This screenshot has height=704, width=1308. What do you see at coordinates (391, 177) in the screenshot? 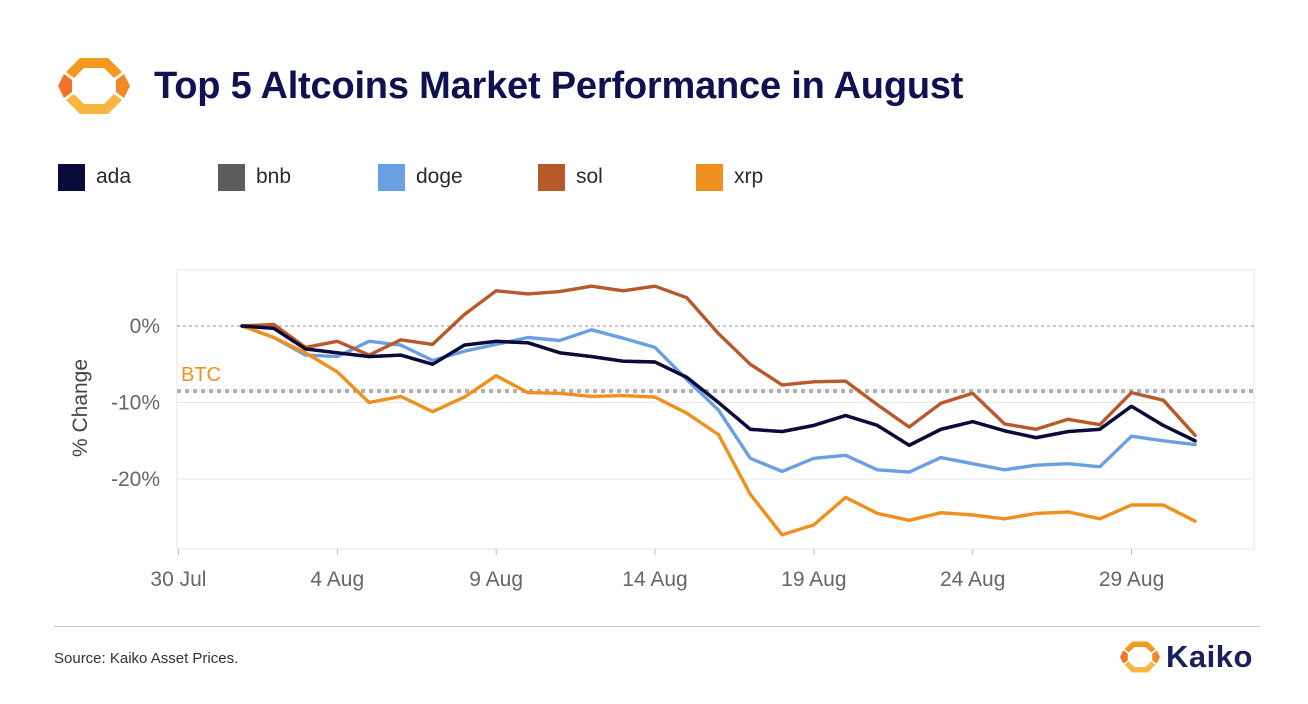
I see `legend-swatch-doge` at bounding box center [391, 177].